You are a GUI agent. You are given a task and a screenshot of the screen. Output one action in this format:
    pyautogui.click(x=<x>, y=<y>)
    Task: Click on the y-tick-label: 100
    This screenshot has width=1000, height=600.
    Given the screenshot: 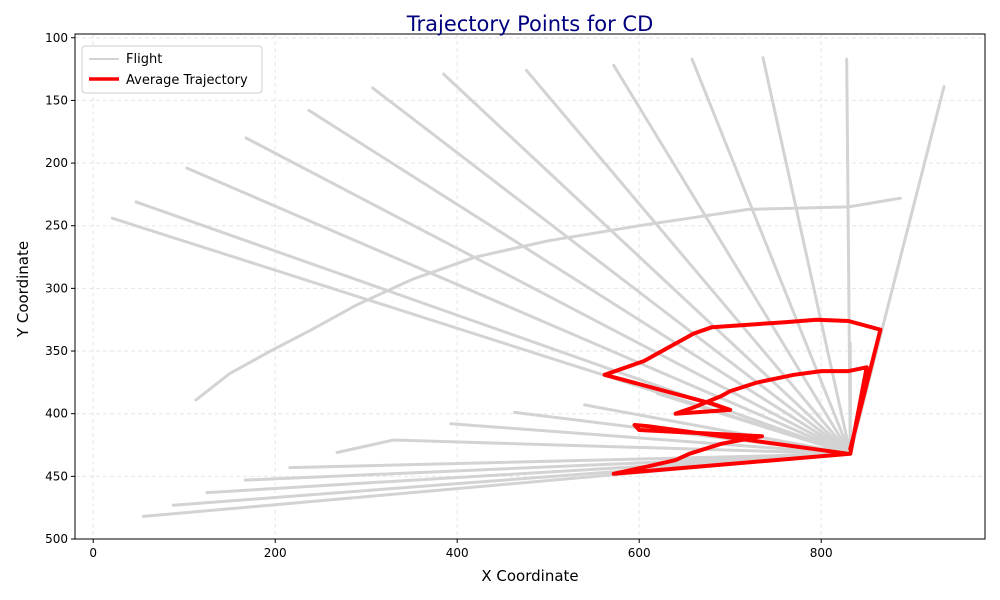 What is the action you would take?
    pyautogui.click(x=56, y=38)
    